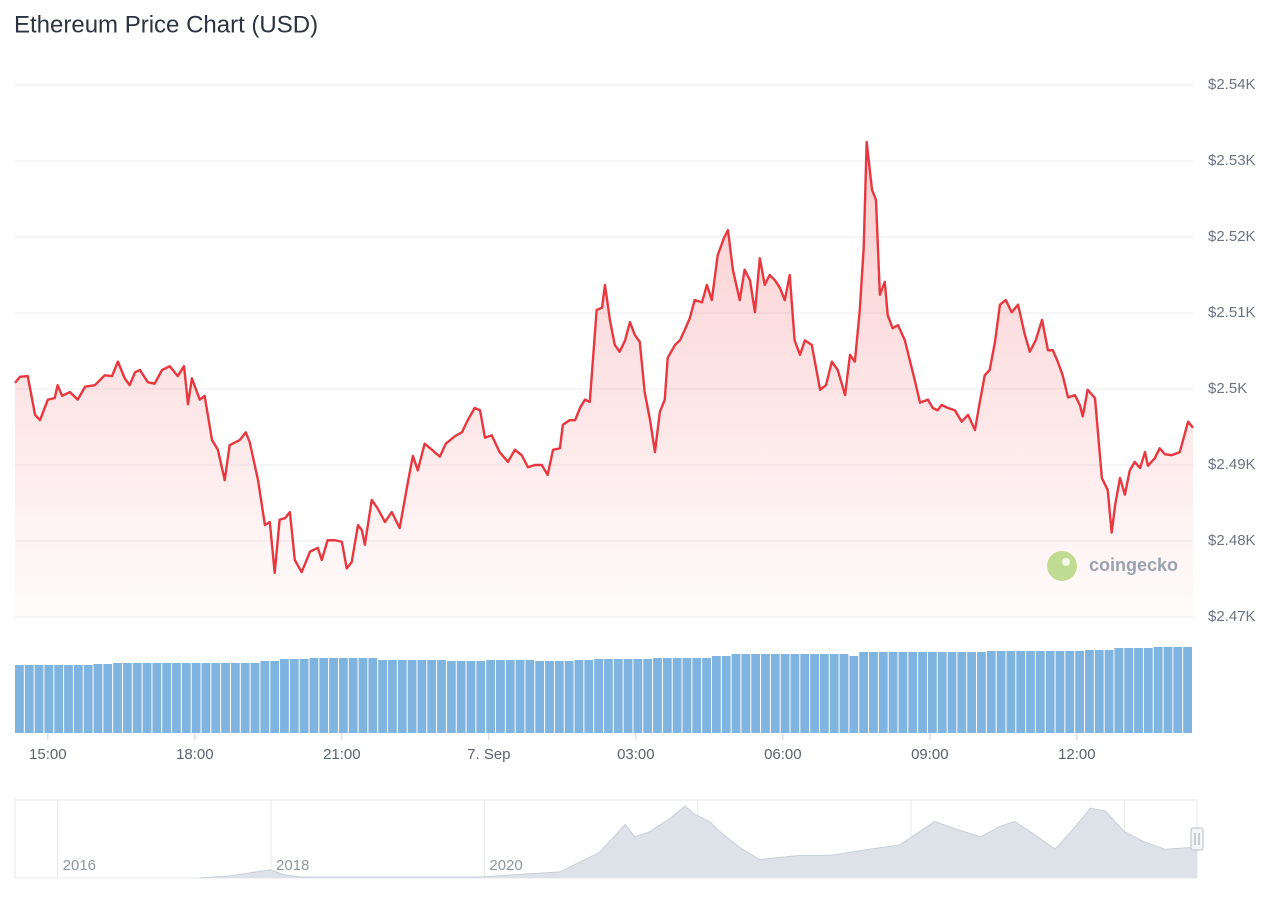  I want to click on y-tick-label: $2.54K, so click(1232, 84).